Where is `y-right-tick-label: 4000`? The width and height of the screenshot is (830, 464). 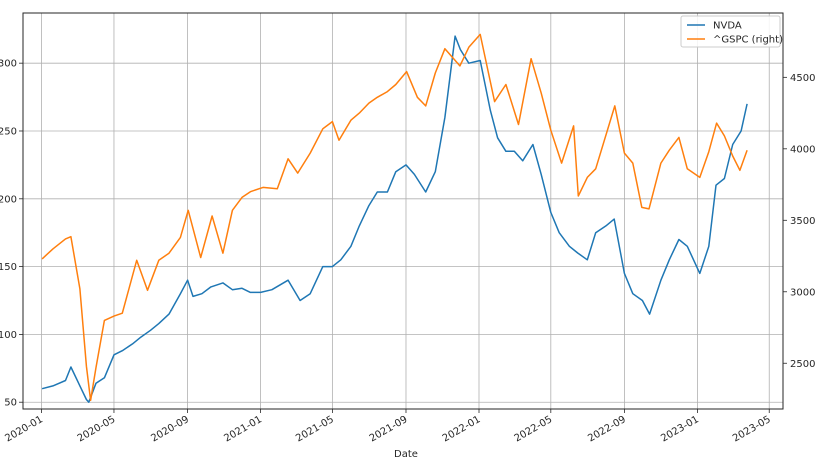
y-right-tick-label: 4000 is located at coordinates (802, 149).